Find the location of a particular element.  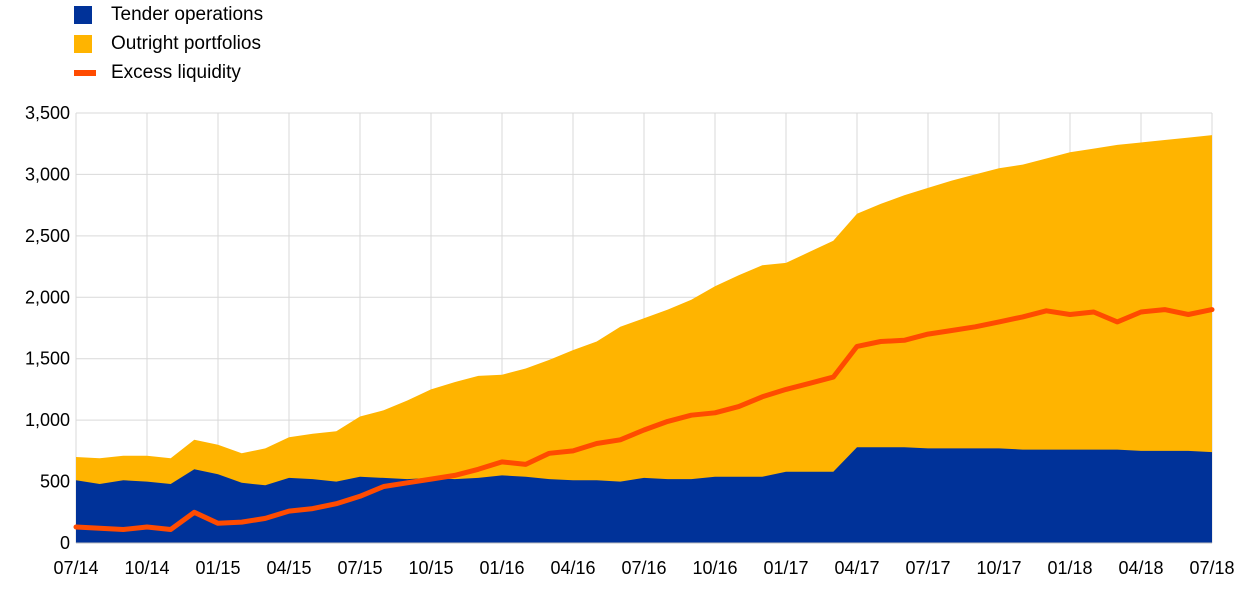

x-tick-label: 10/16 is located at coordinates (714, 568).